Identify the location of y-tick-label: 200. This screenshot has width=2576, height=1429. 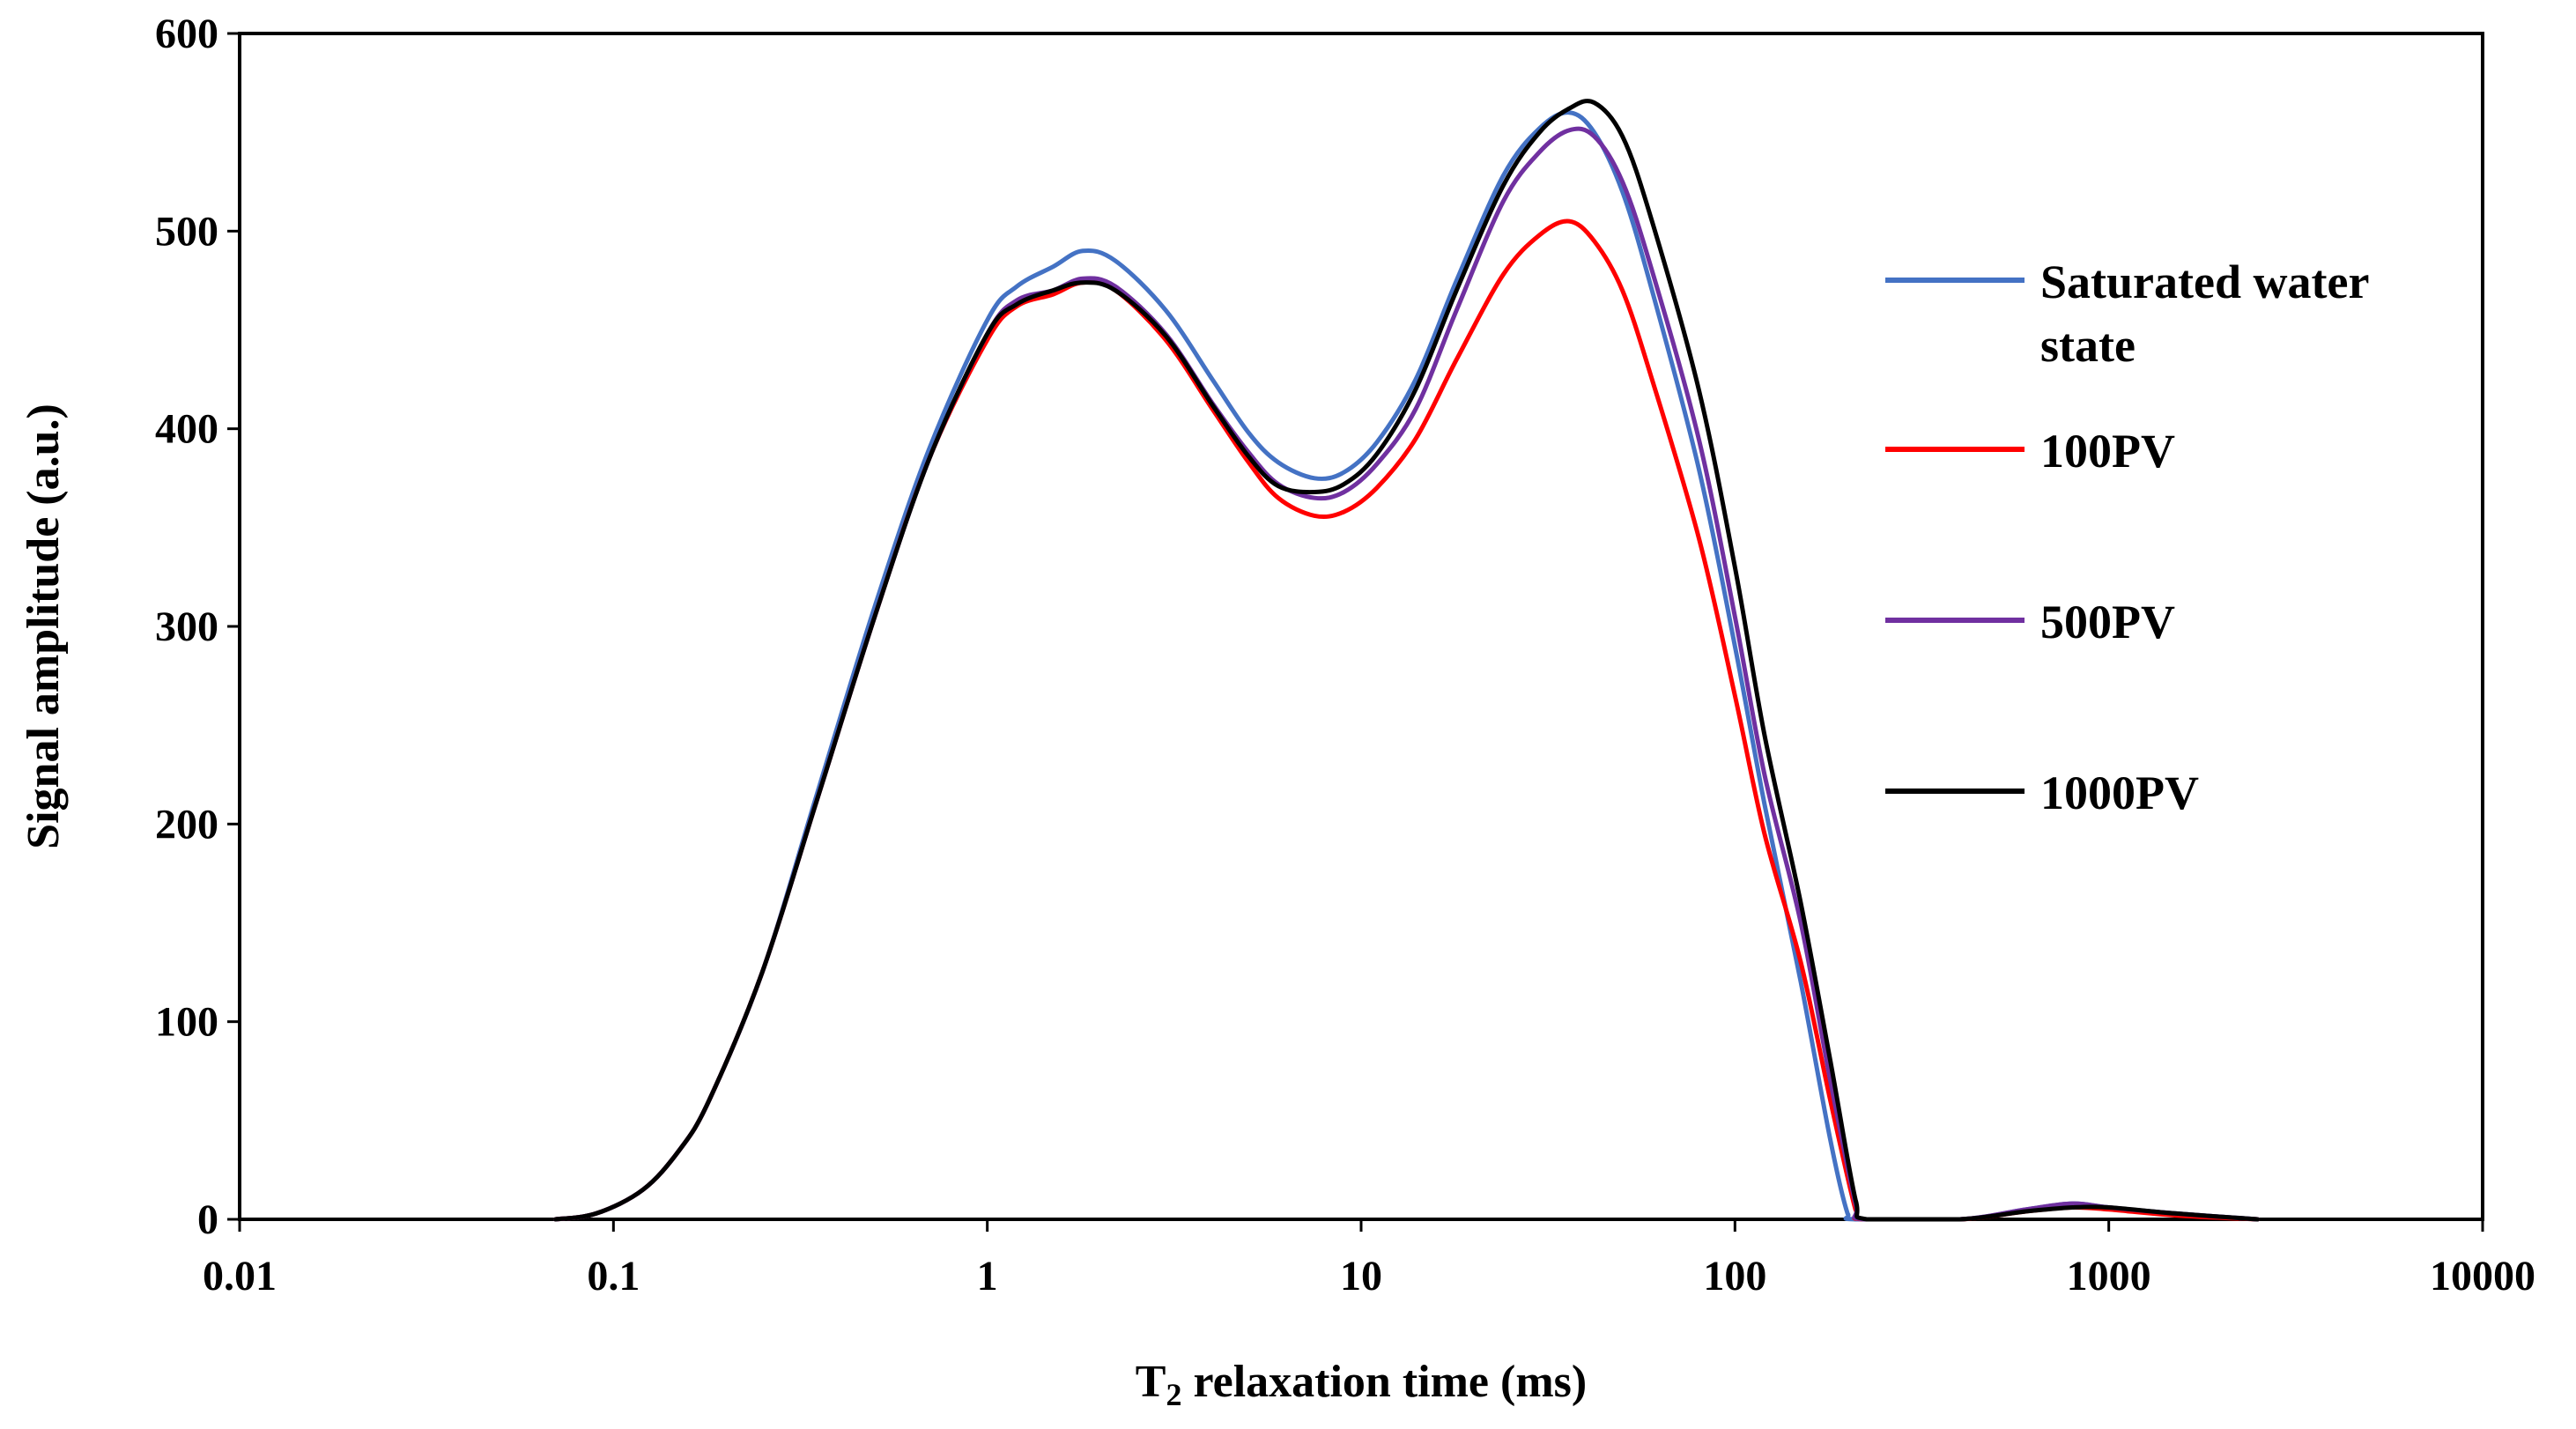
(187, 825).